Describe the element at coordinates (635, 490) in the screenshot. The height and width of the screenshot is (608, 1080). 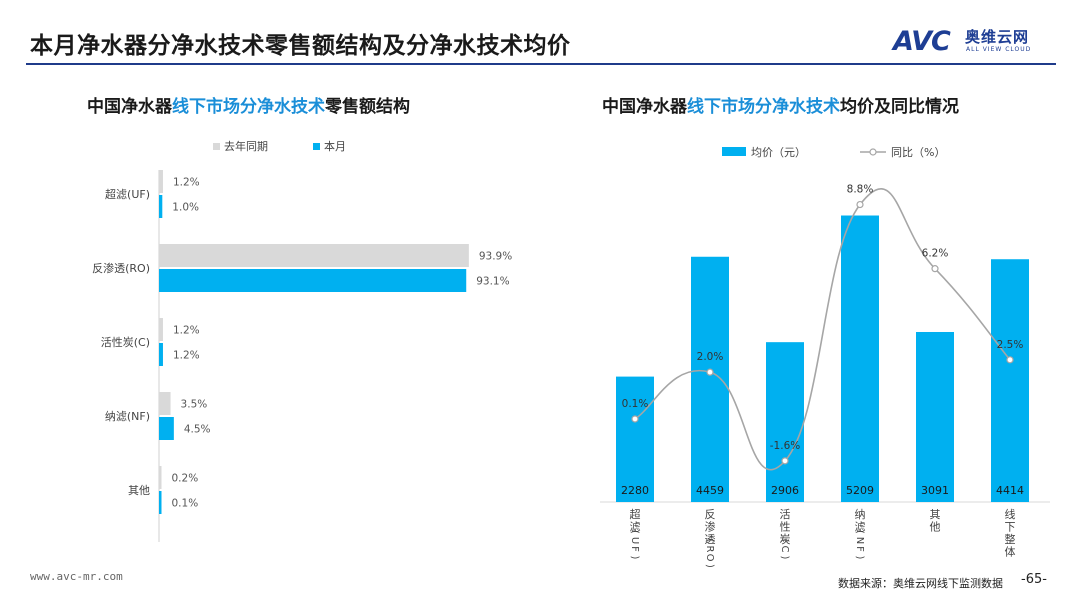
I see `price-bar-label: 2280` at that location.